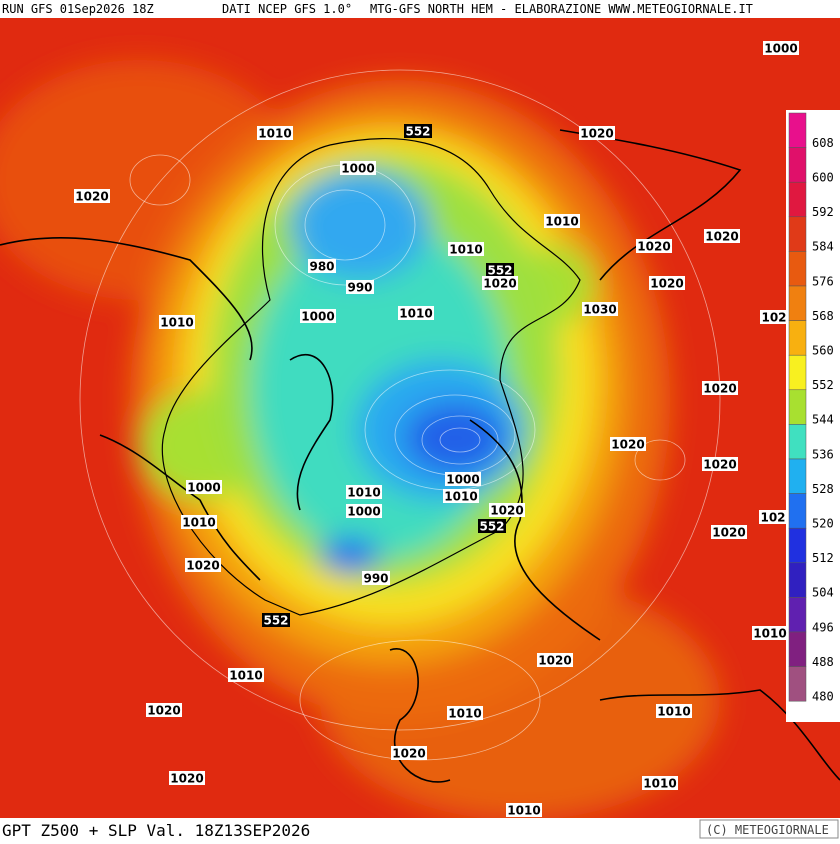 Image resolution: width=840 pixels, height=844 pixels. Describe the element at coordinates (823, 662) in the screenshot. I see `colorbar-label: 488` at that location.